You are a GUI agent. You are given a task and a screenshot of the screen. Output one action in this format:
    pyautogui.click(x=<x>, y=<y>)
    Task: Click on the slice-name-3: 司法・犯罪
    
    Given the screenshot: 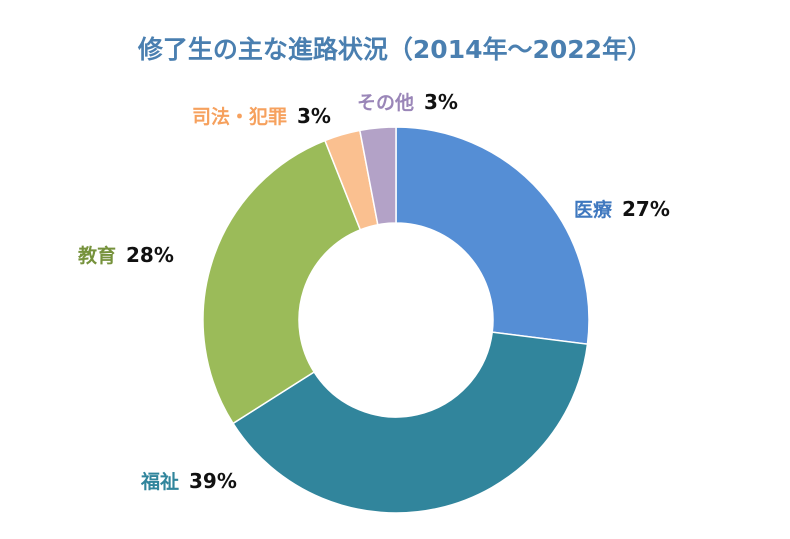 What is the action you would take?
    pyautogui.click(x=239, y=116)
    